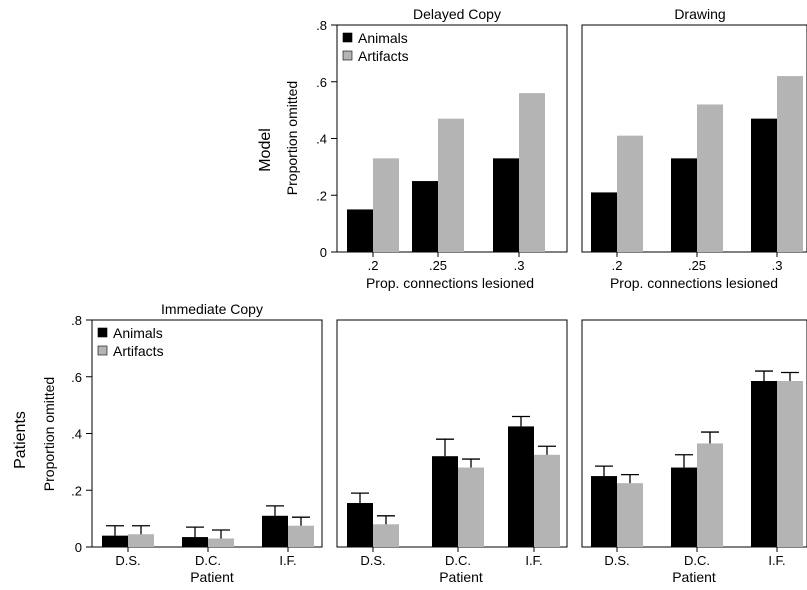  What do you see at coordinates (265, 150) in the screenshot?
I see `row-label-model: Model` at bounding box center [265, 150].